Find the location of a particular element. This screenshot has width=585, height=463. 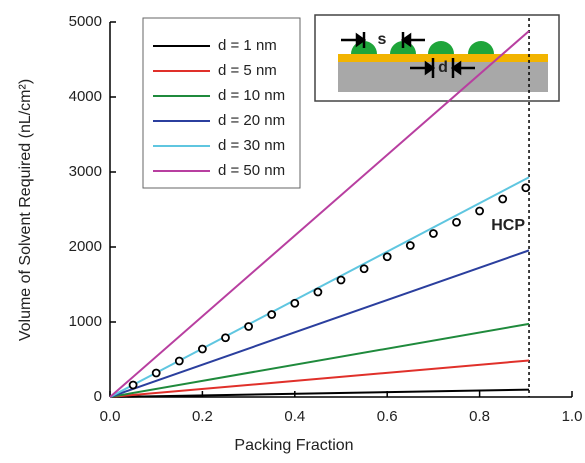

legend-label: d = 50 nm is located at coordinates (251, 170).